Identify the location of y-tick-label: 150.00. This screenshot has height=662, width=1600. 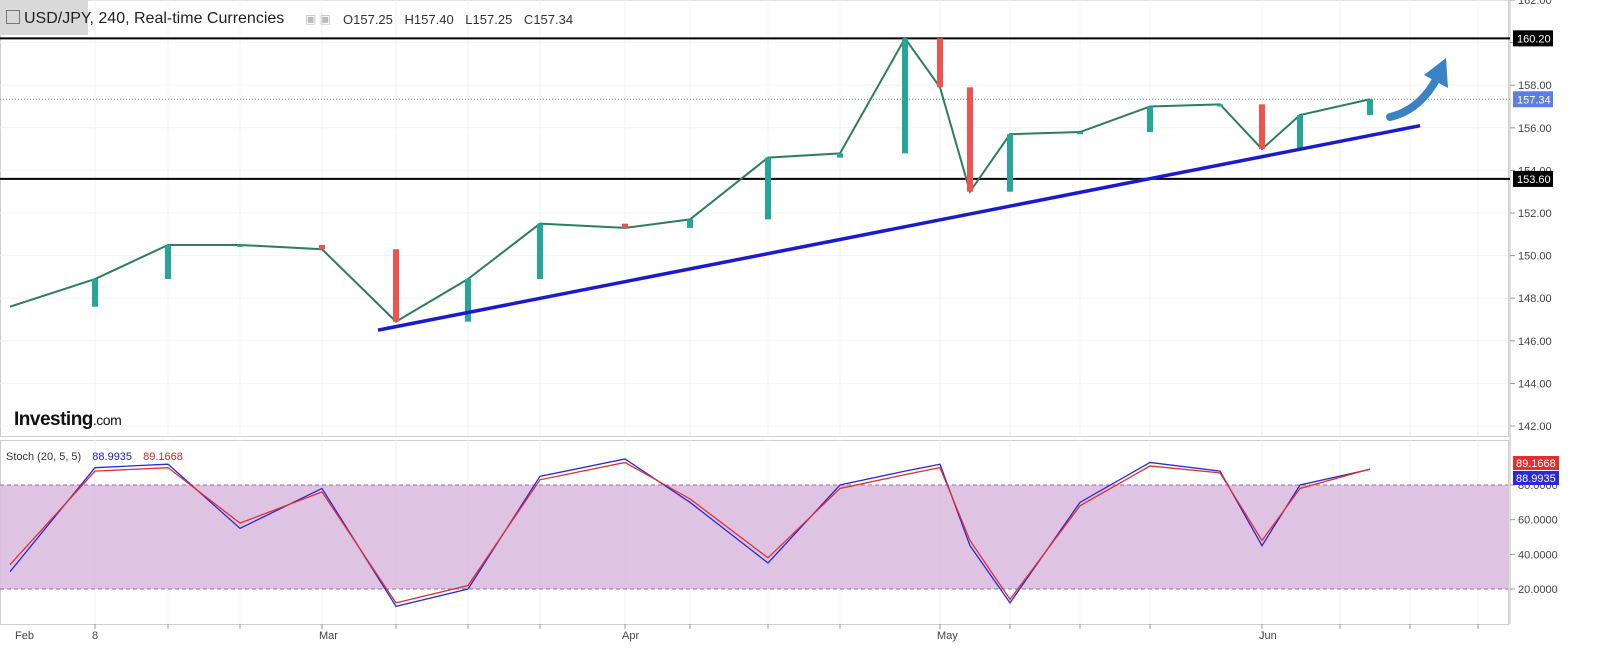
(1535, 257).